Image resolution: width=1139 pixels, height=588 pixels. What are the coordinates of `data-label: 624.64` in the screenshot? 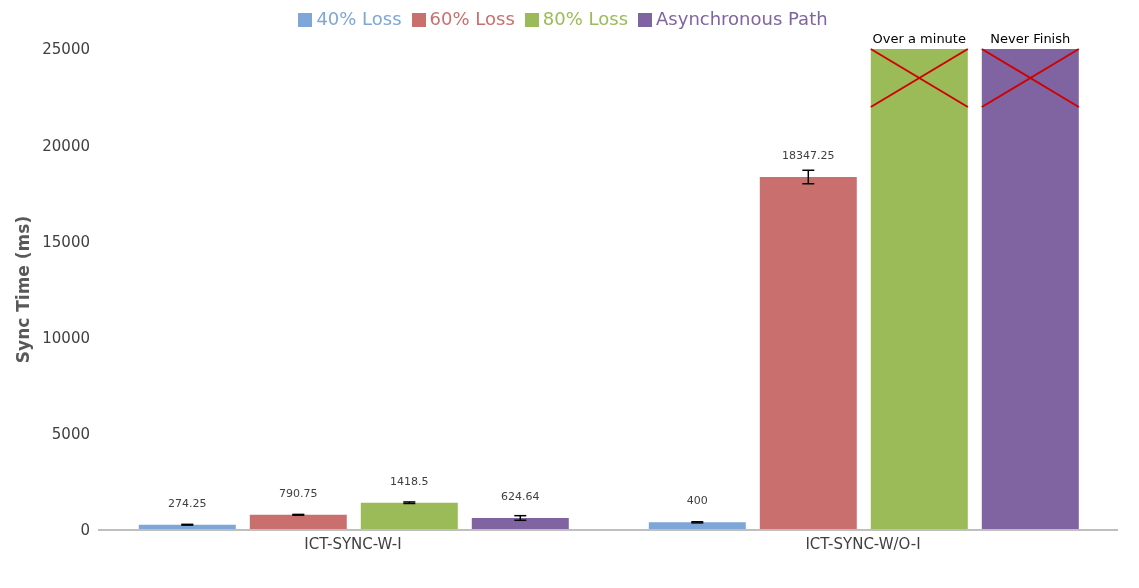 It's located at (520, 496).